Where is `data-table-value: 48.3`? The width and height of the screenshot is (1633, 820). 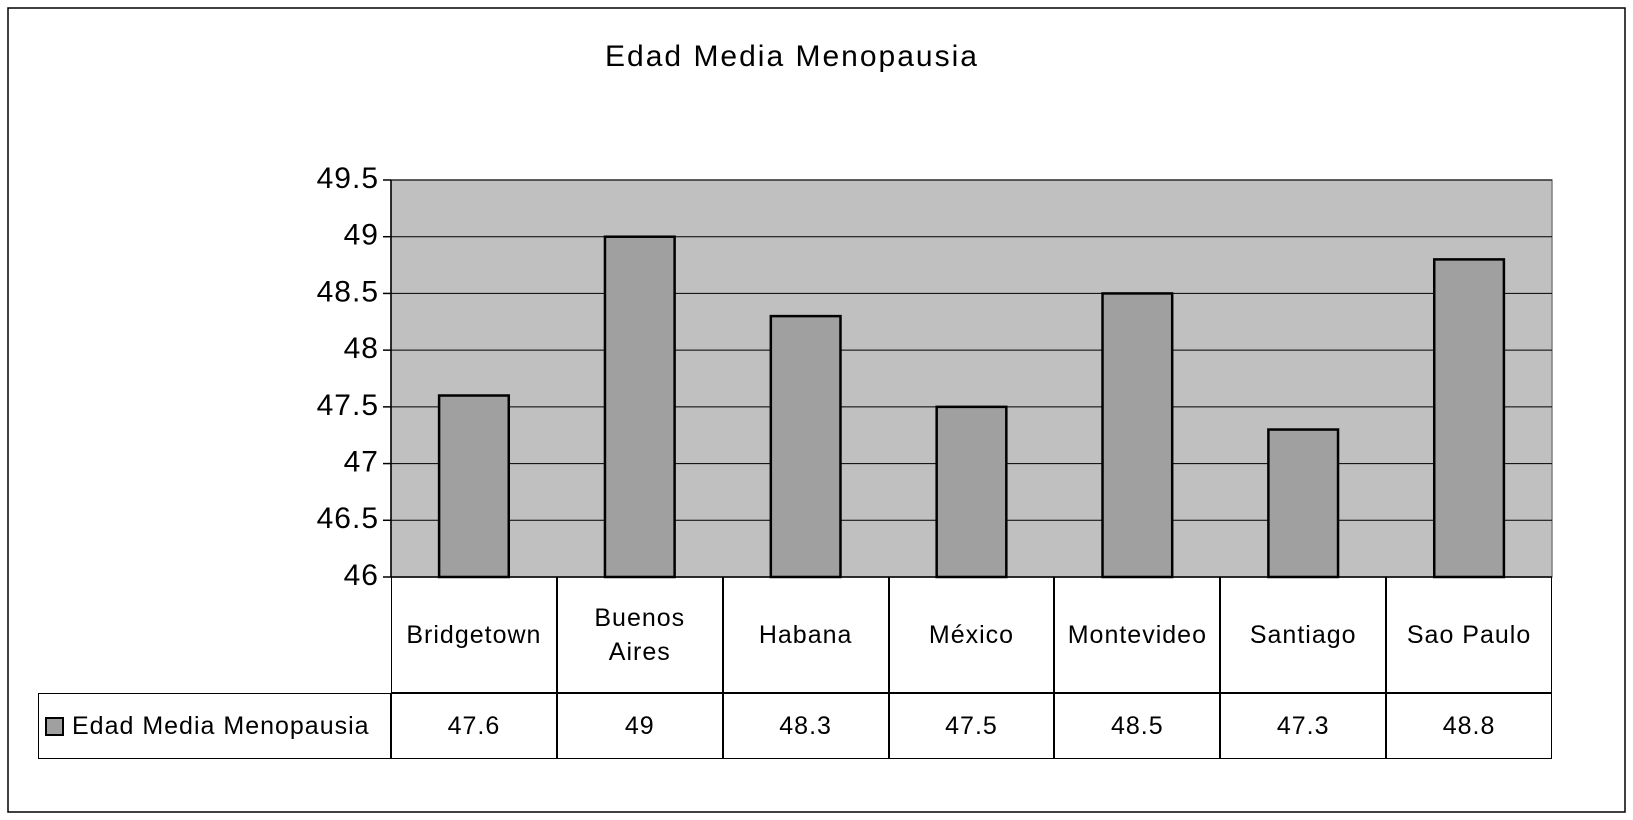 data-table-value: 48.3 is located at coordinates (805, 726).